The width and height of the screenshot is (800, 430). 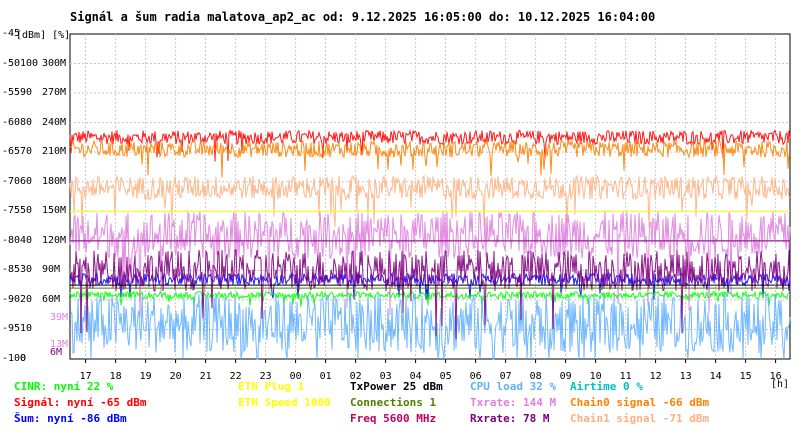 I want to click on legend-item: CINR: nyní 22 %, so click(x=64, y=386).